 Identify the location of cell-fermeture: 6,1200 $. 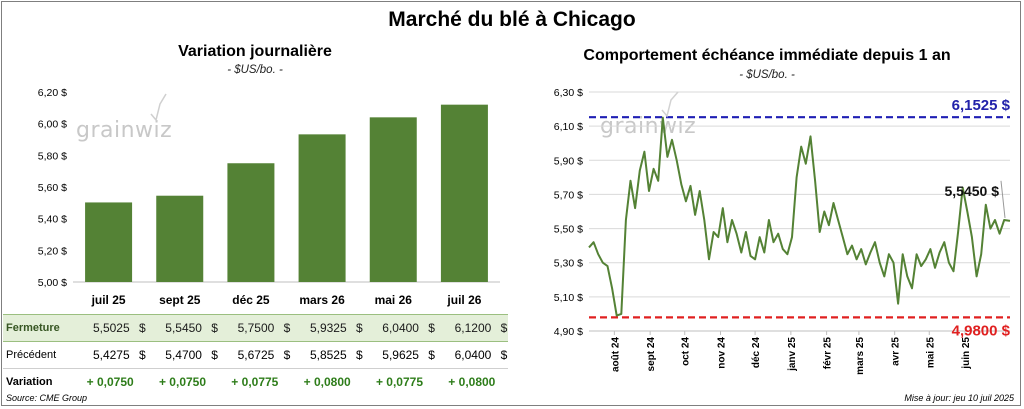
(471, 328).